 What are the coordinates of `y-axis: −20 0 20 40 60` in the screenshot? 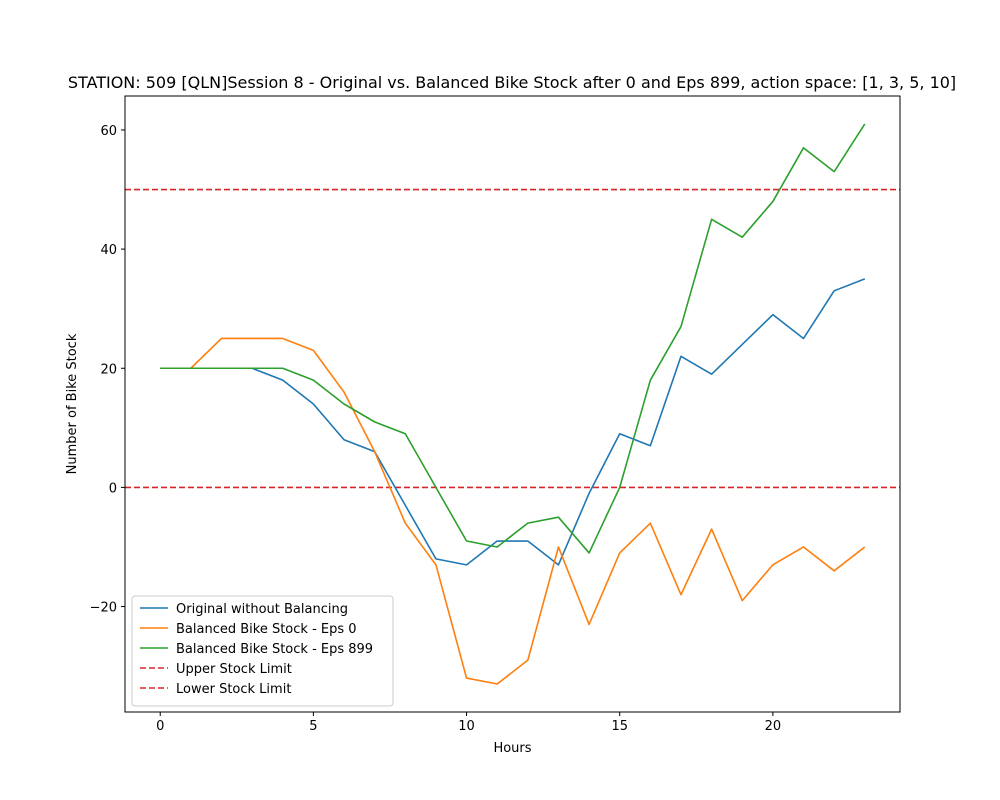 It's located at (107, 370).